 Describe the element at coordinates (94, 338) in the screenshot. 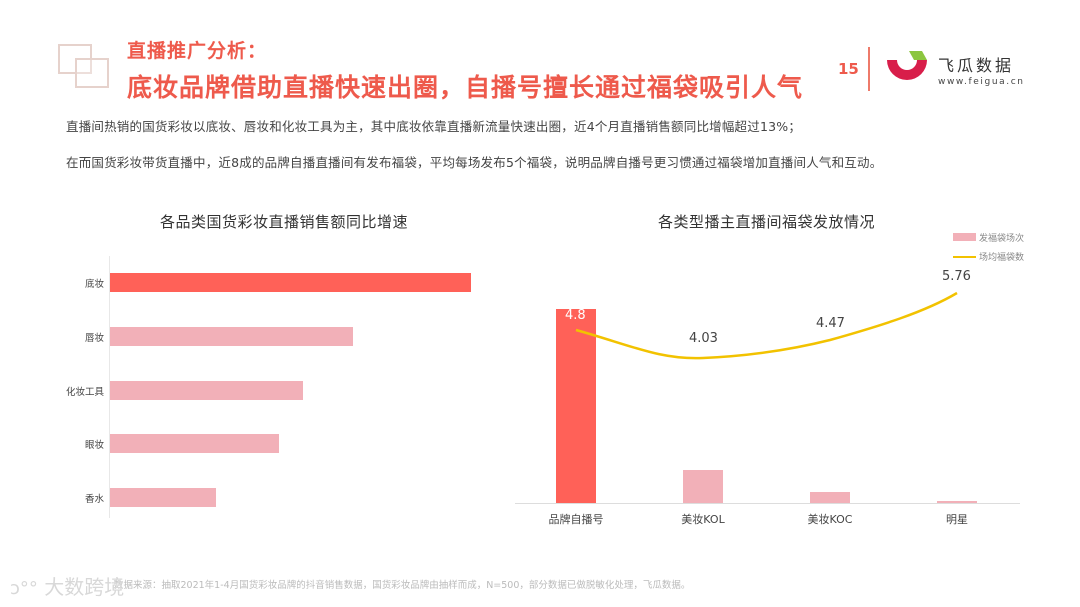

I see `bar-label-lip: 唇妆` at that location.